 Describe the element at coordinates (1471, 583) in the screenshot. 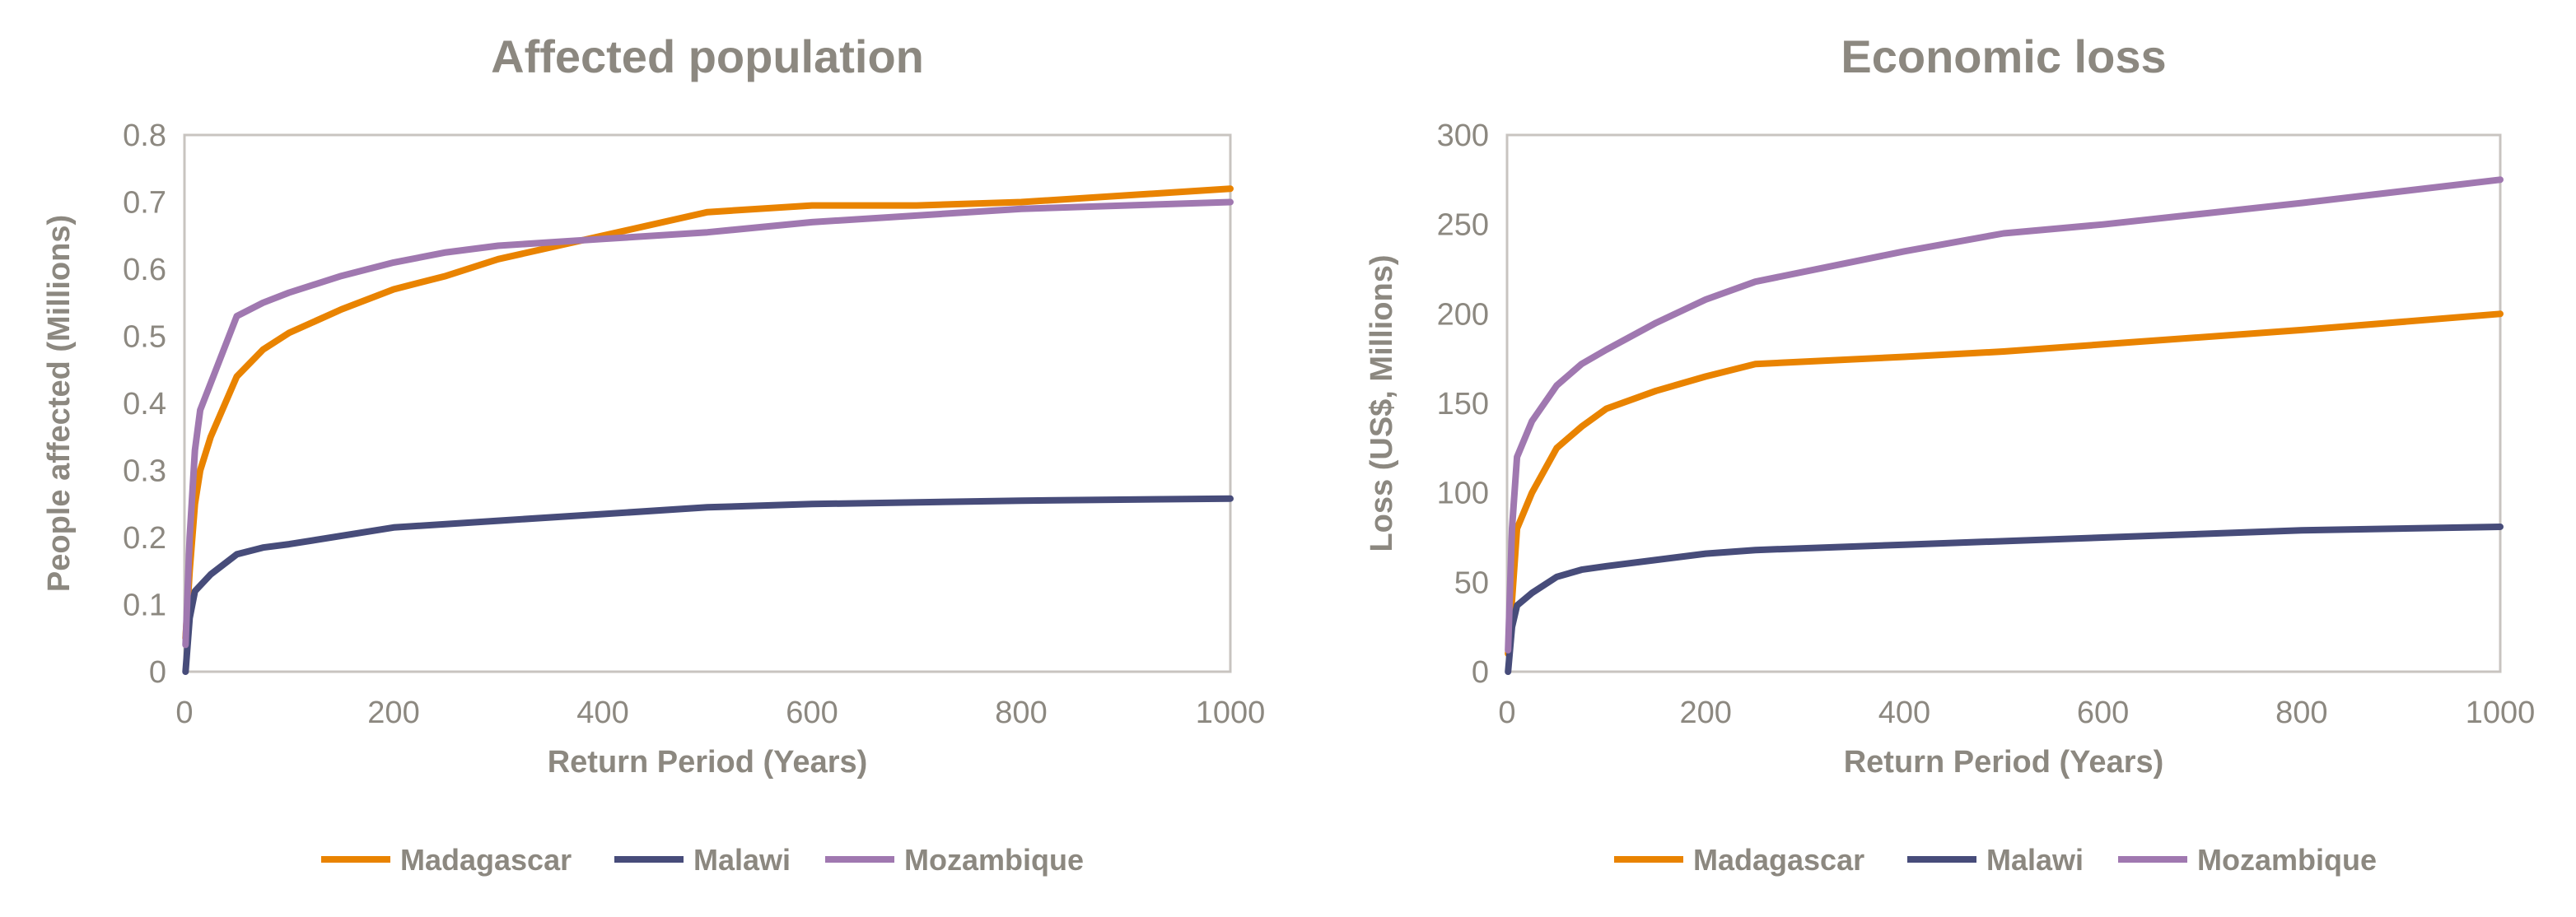

I see `y-tick-label: 50` at that location.